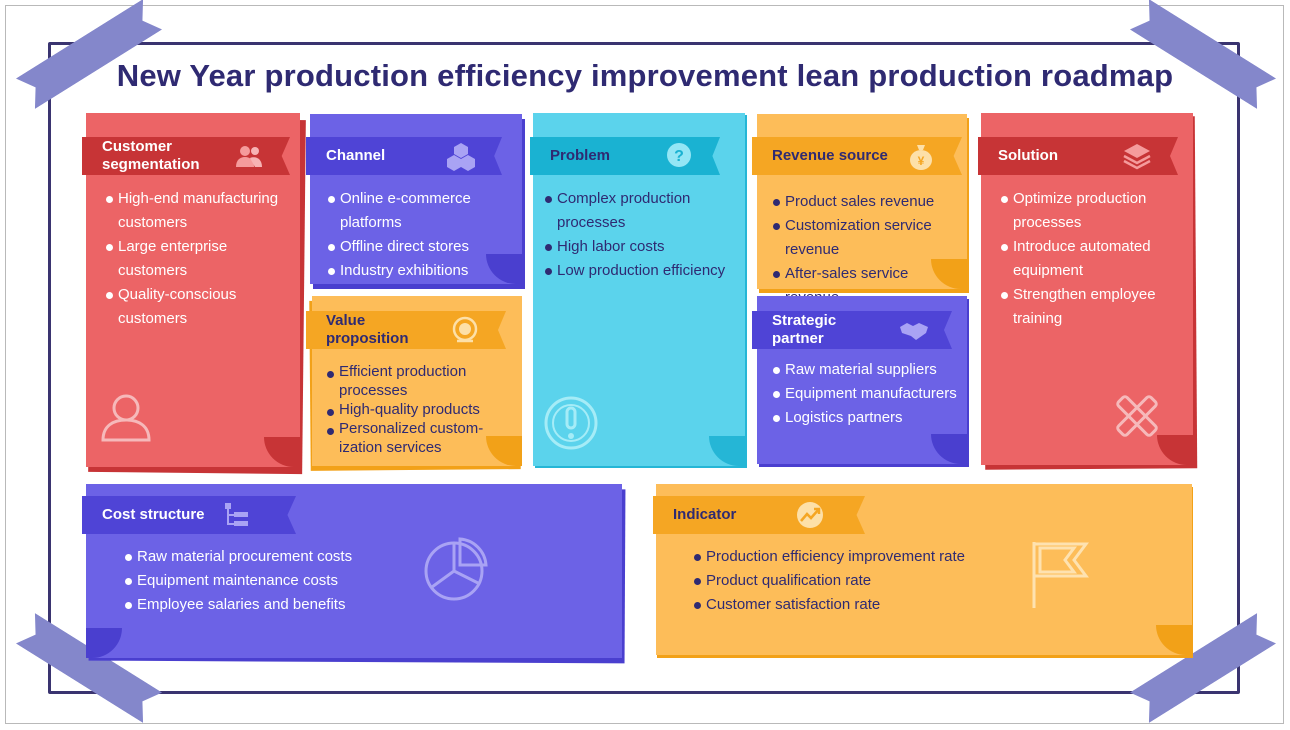  What do you see at coordinates (367, 329) in the screenshot?
I see `value-proposition-label: Value proposition` at bounding box center [367, 329].